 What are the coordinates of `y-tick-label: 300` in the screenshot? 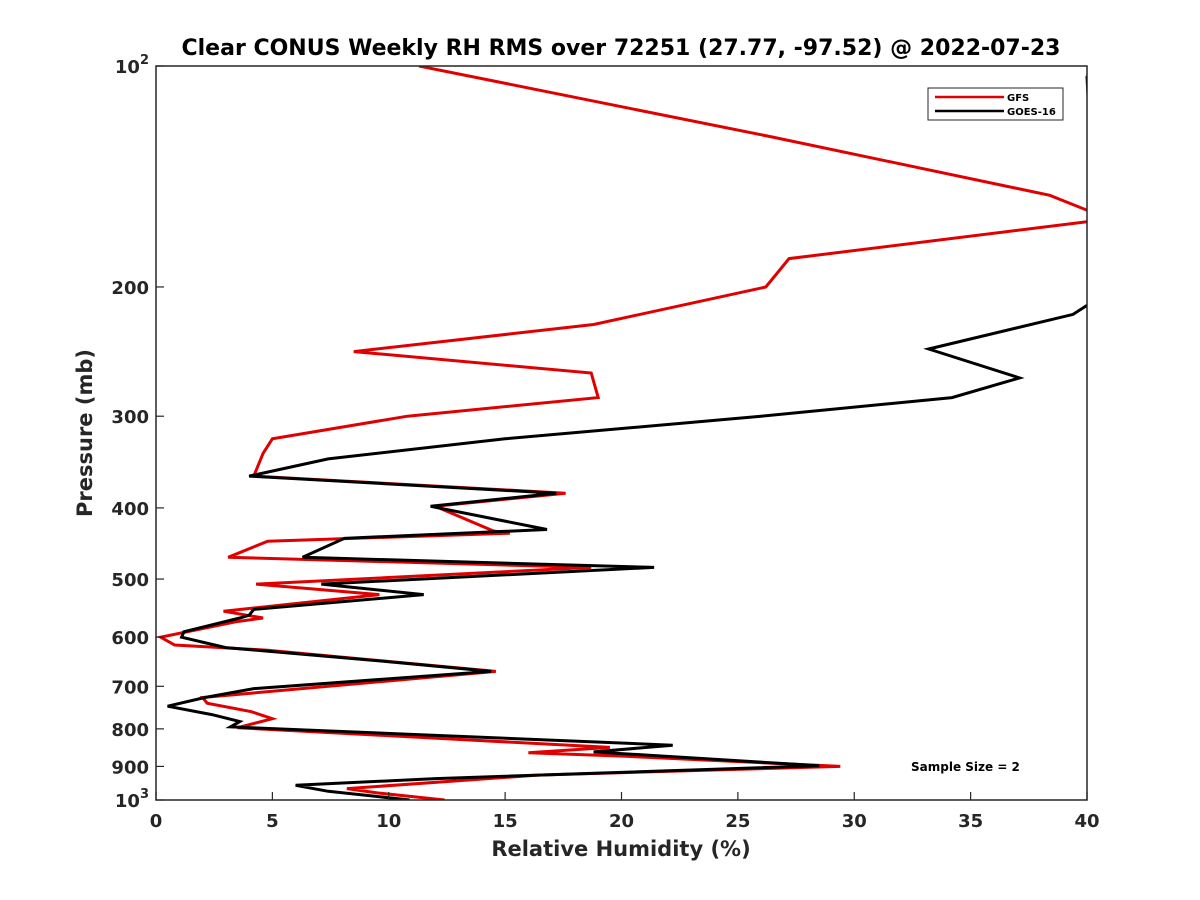 It's located at (130, 417).